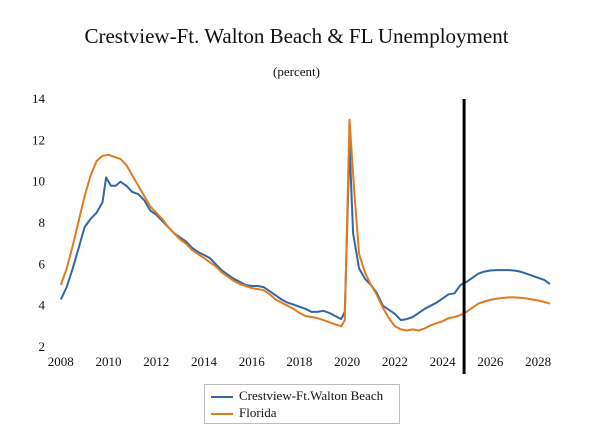 The width and height of the screenshot is (593, 445). What do you see at coordinates (39, 98) in the screenshot?
I see `y-tick-label: 14` at bounding box center [39, 98].